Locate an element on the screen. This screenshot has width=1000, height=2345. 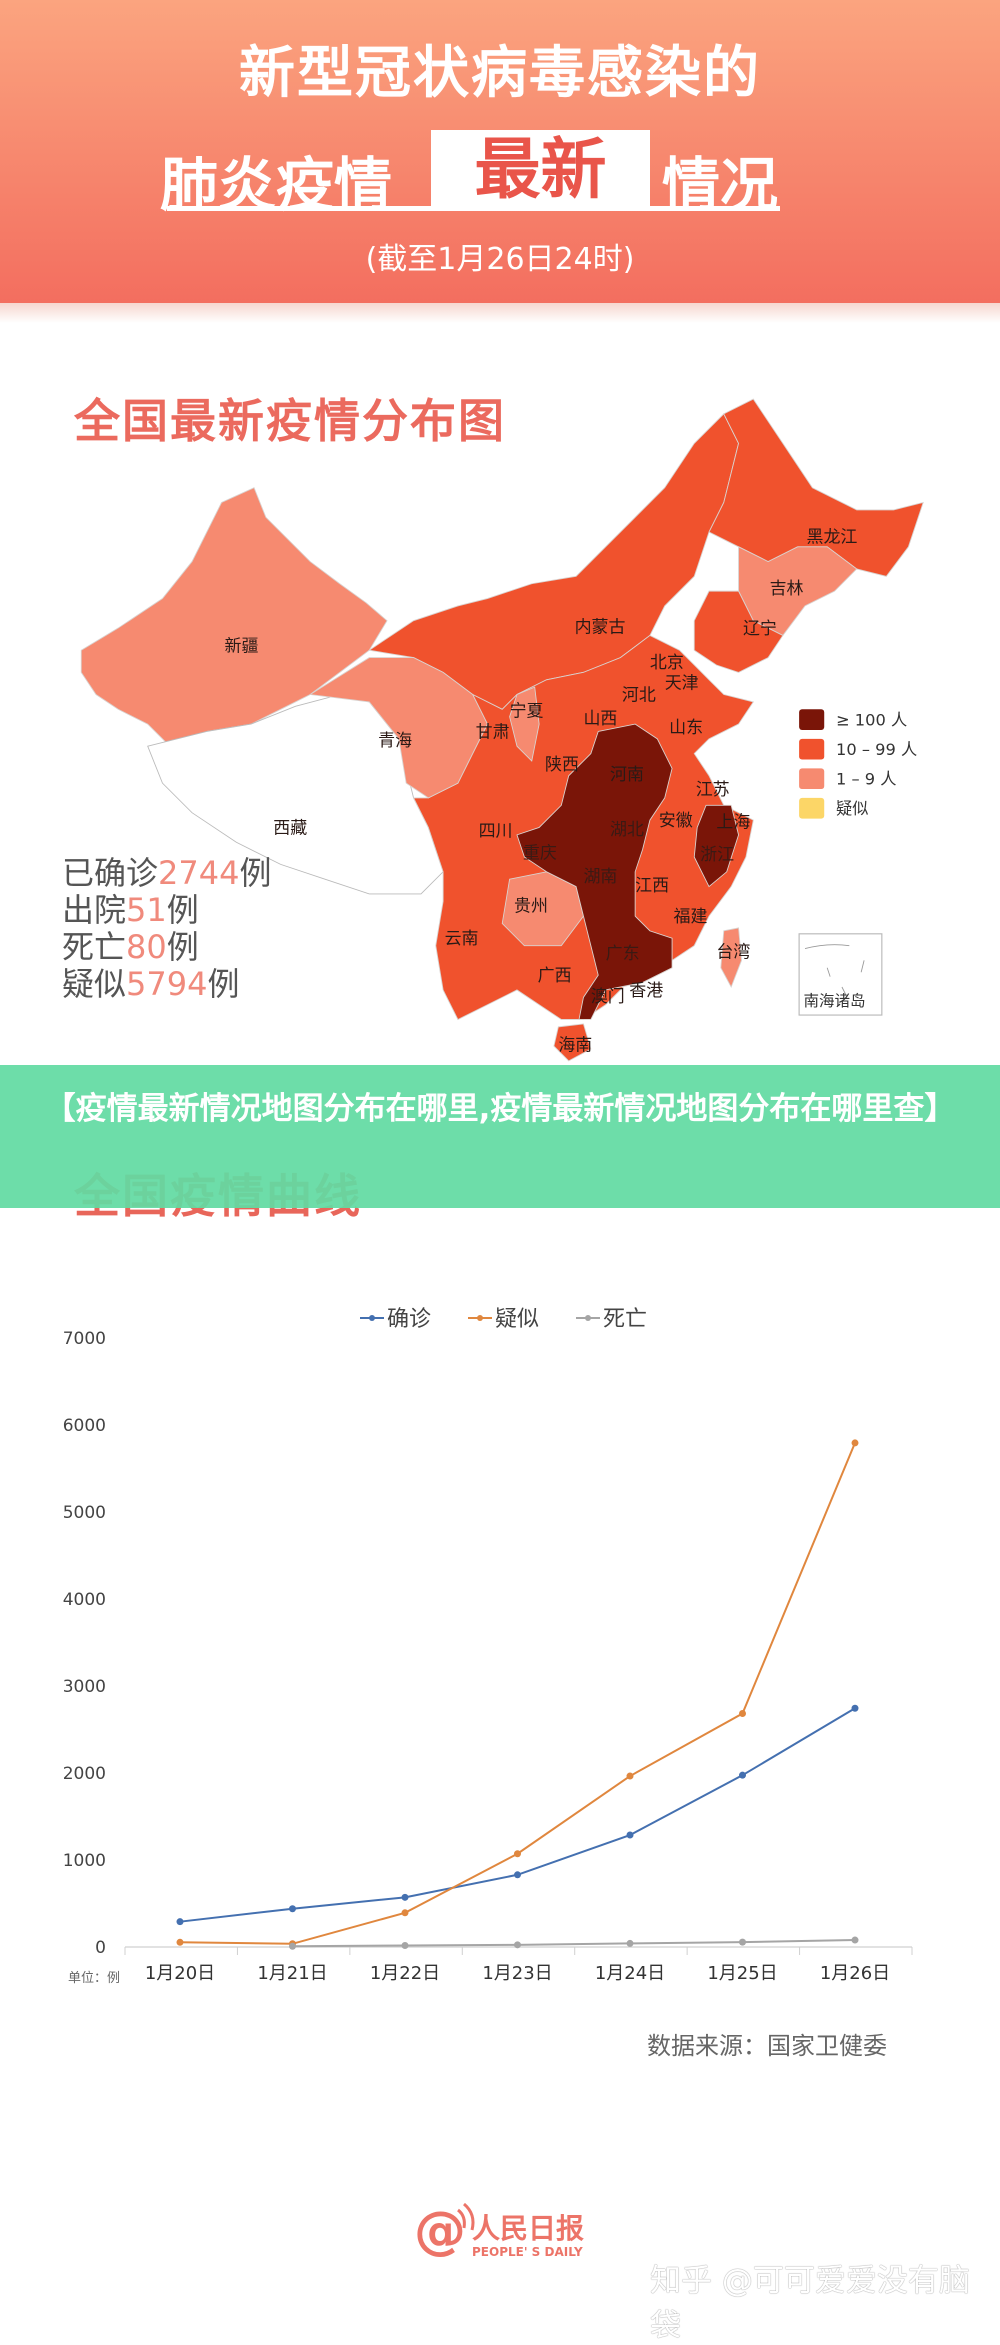
x-tick-label: 1月22日 is located at coordinates (405, 1973).